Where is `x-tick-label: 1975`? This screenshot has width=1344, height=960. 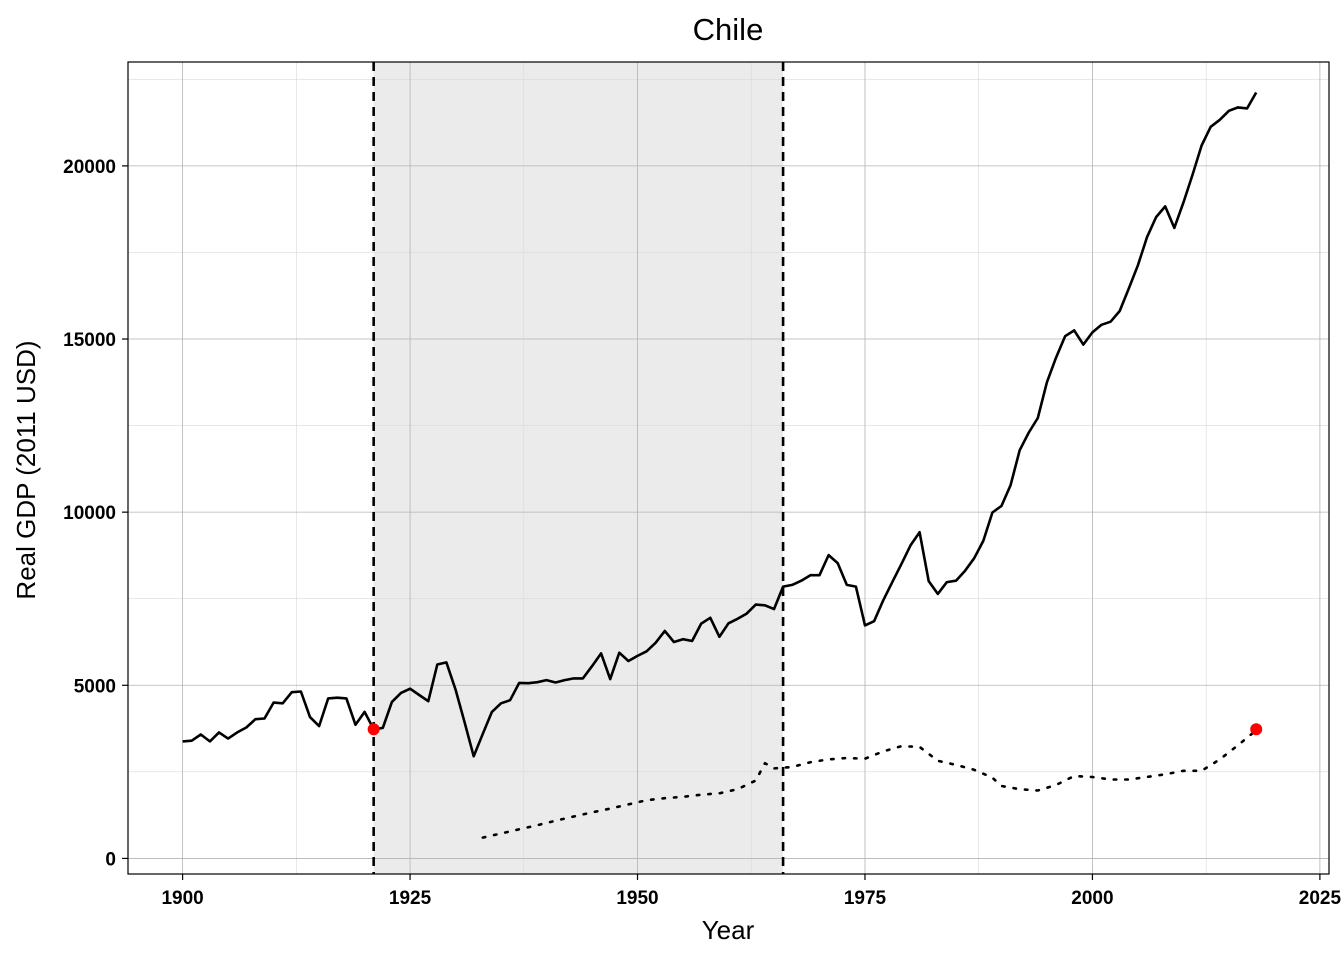
x-tick-label: 1975 is located at coordinates (865, 898).